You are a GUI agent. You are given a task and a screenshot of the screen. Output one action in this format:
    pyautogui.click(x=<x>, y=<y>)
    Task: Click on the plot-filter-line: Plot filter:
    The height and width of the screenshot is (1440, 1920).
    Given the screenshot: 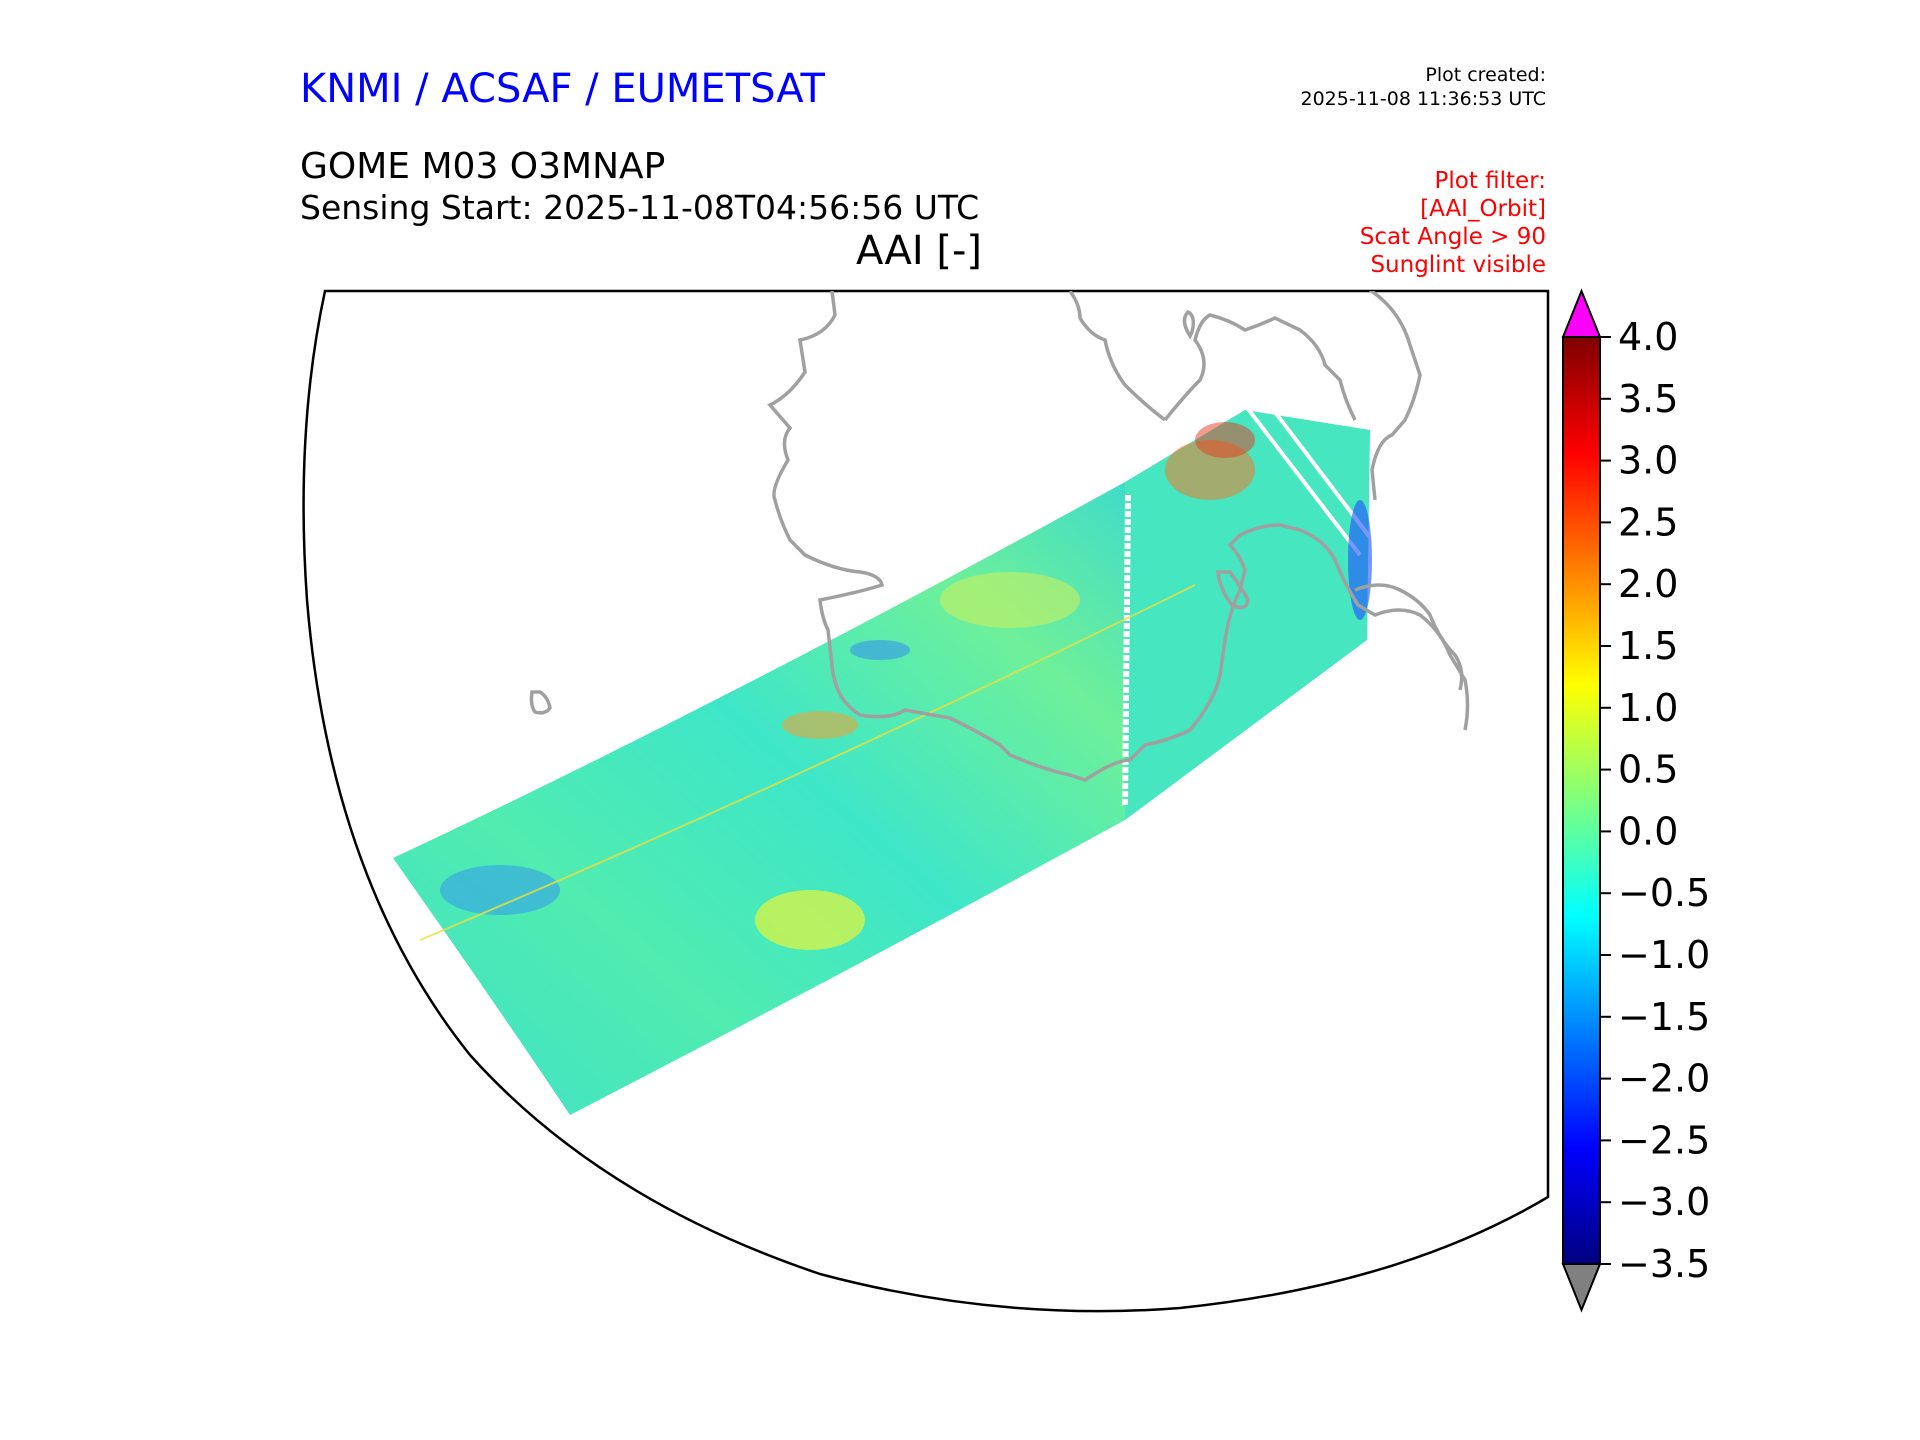 What is the action you would take?
    pyautogui.click(x=1490, y=181)
    